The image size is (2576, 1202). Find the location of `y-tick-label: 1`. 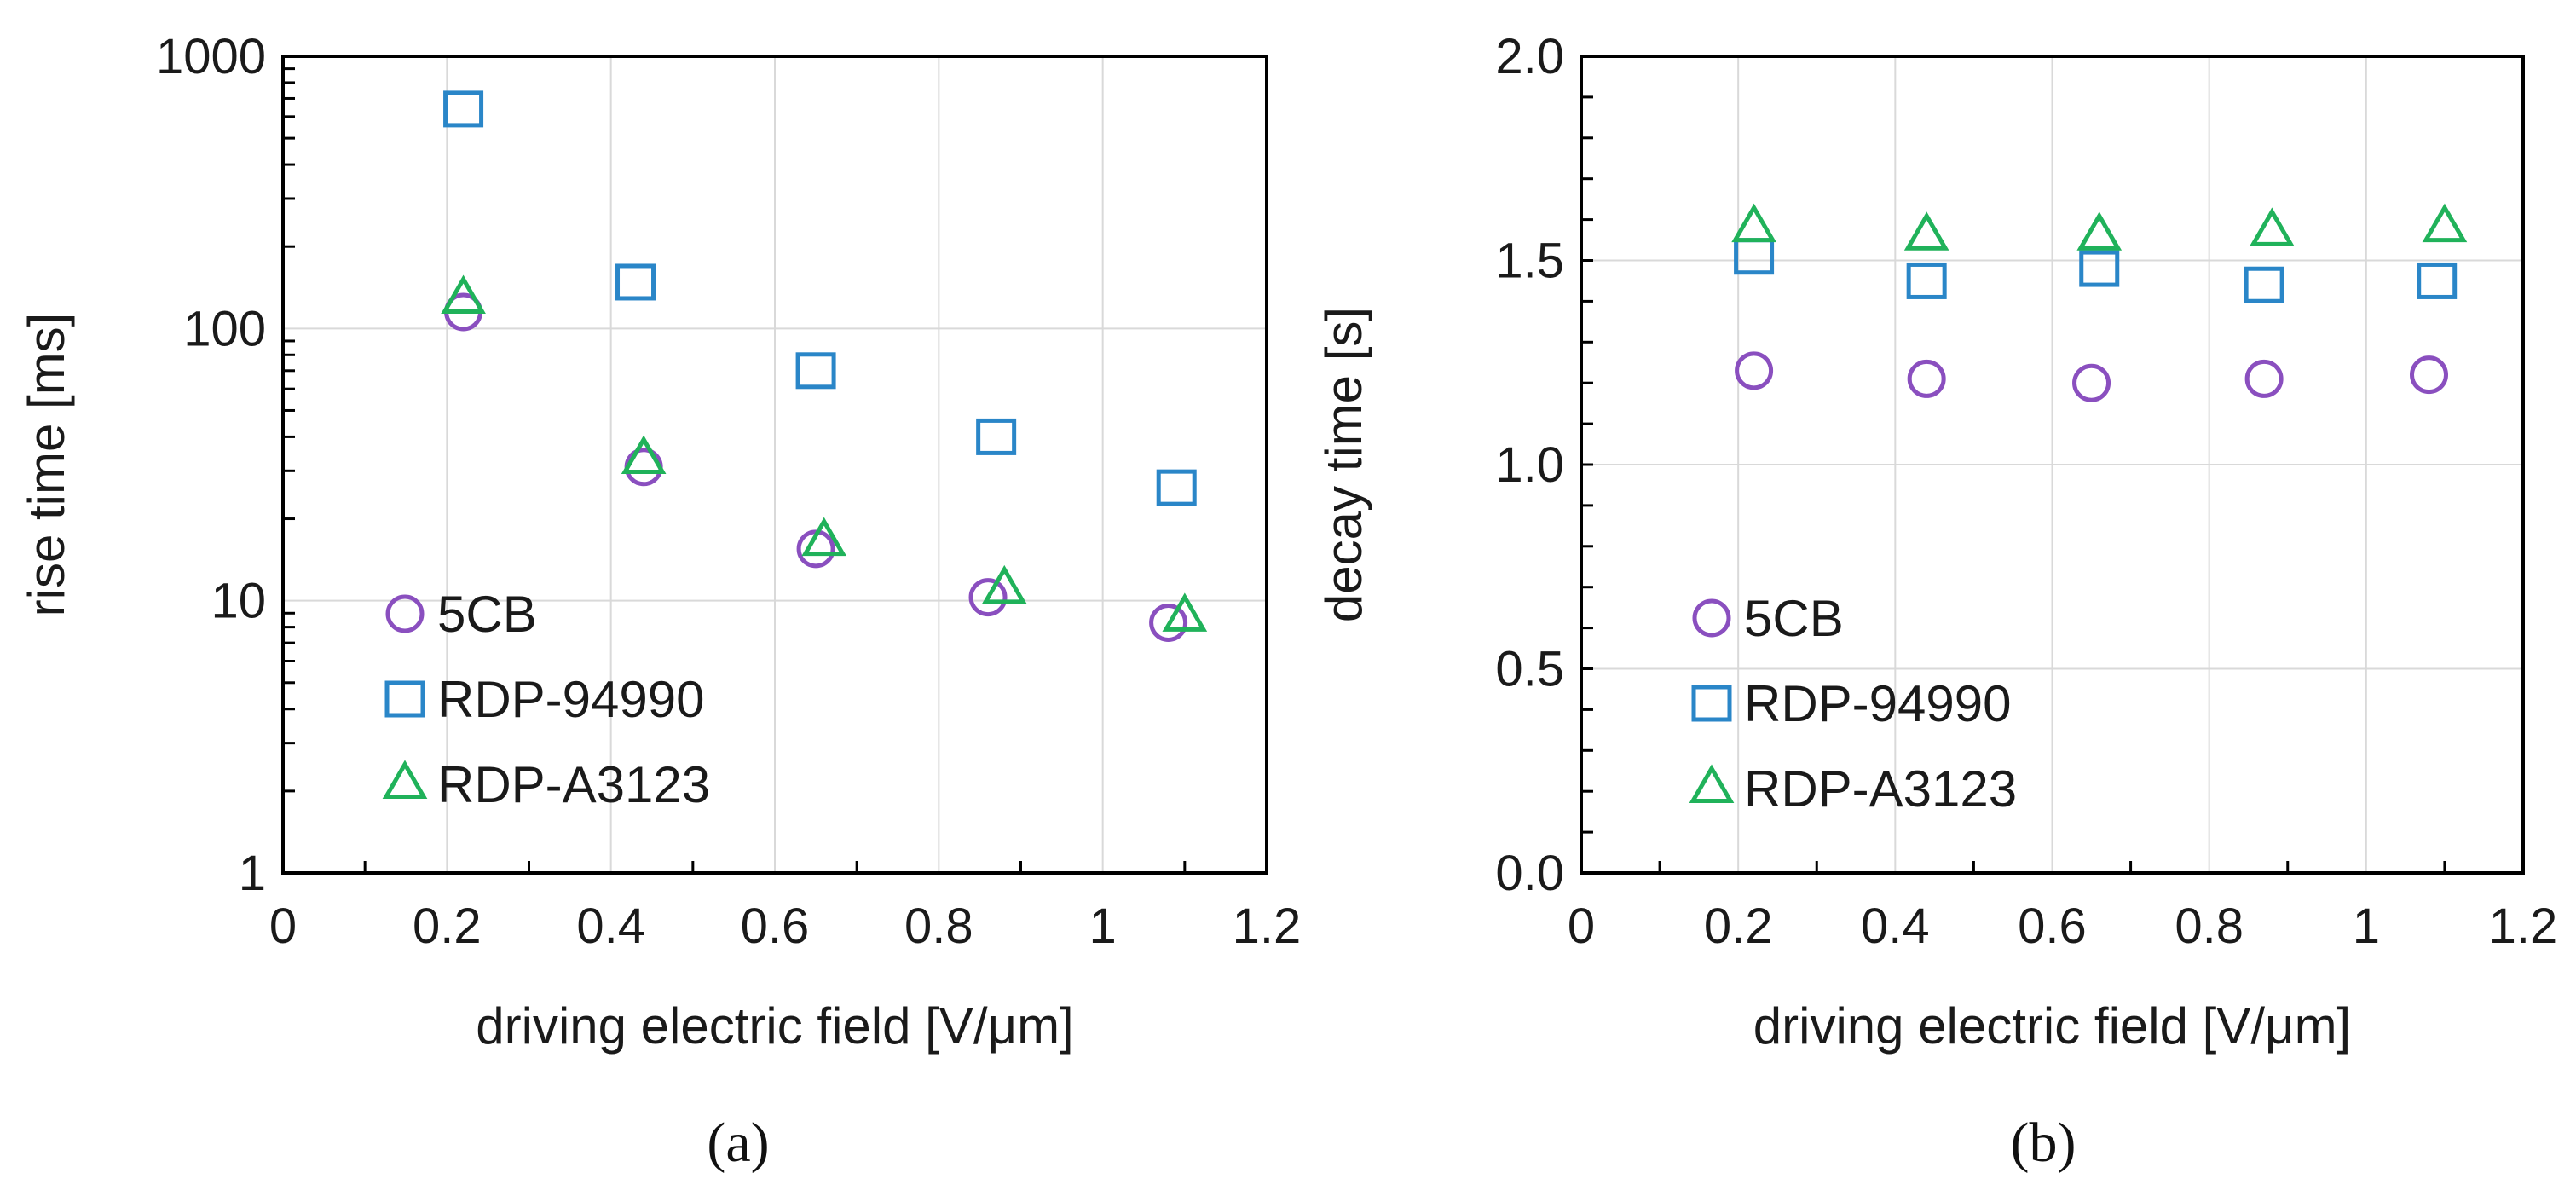

y-tick-label: 1 is located at coordinates (252, 874).